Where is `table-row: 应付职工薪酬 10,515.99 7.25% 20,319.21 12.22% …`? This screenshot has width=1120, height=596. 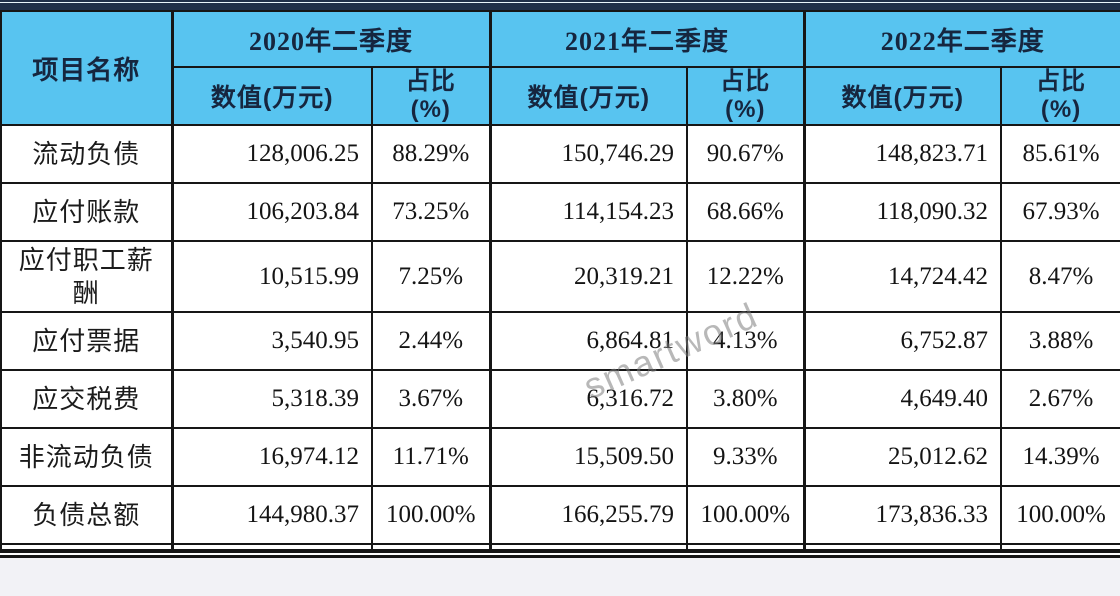
table-row: 应付职工薪酬 10,515.99 7.25% 20,319.21 12.22% … is located at coordinates (560, 276).